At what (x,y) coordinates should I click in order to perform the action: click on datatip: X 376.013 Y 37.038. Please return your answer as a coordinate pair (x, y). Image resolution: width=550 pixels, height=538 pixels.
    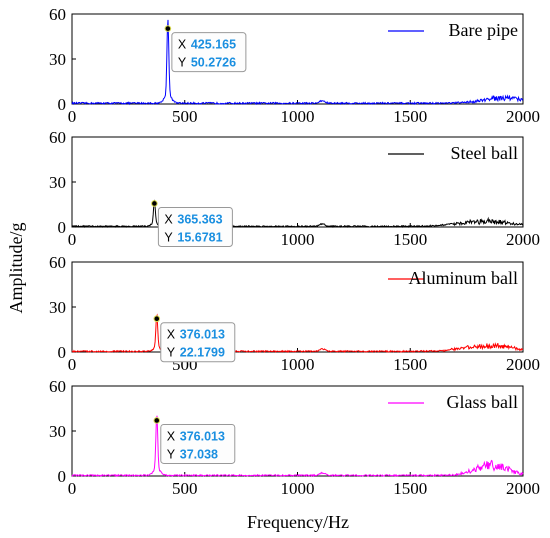
    Looking at the image, I should click on (198, 443).